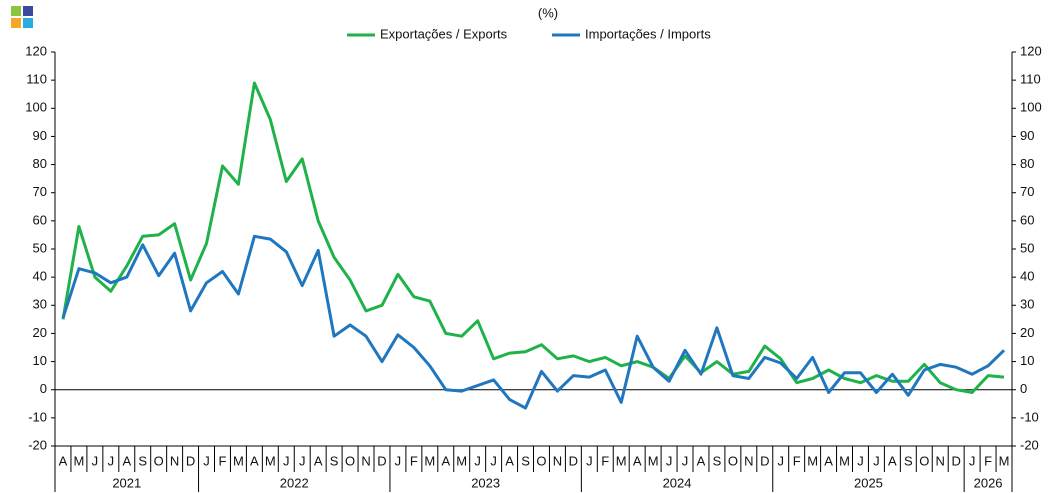  What do you see at coordinates (40, 332) in the screenshot?
I see `y-tick-label: 20` at bounding box center [40, 332].